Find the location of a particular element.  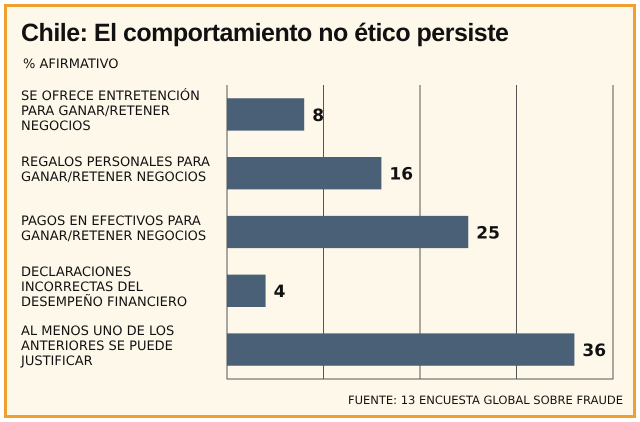

y-tick-label: DECLARACIONES INCORRECTAS DEL DESEMPEÑO FINANCIERO is located at coordinates (104, 287).